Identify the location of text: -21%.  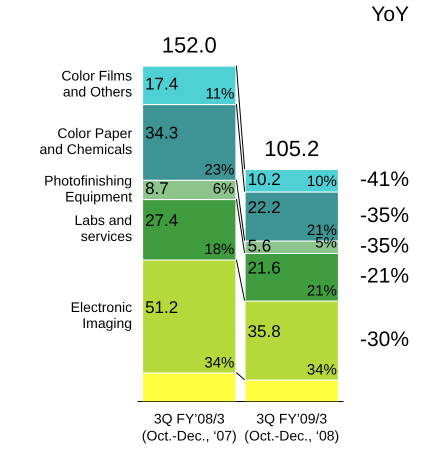
(384, 276).